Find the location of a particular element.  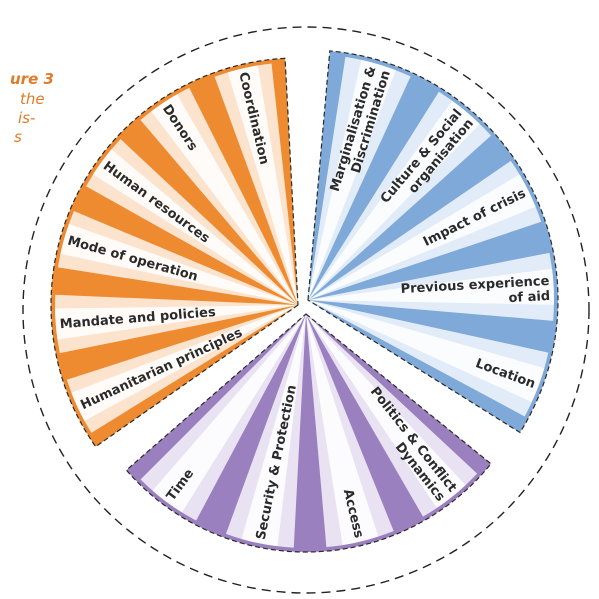

blue-segment-label: Previous experienceof aid is located at coordinates (475, 293).